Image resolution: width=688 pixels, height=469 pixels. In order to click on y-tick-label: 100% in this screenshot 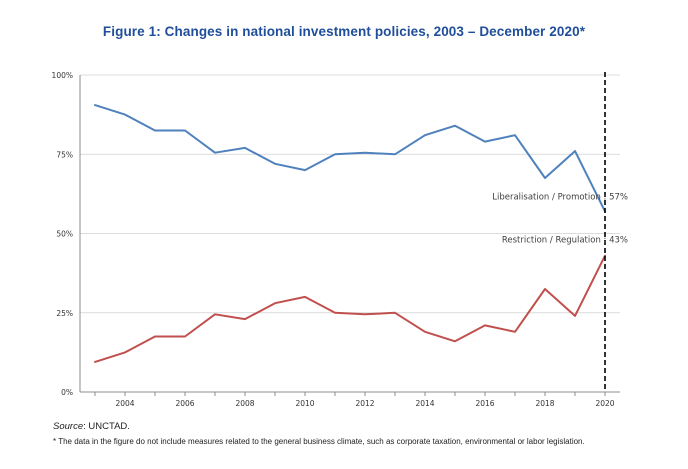, I will do `click(62, 75)`.